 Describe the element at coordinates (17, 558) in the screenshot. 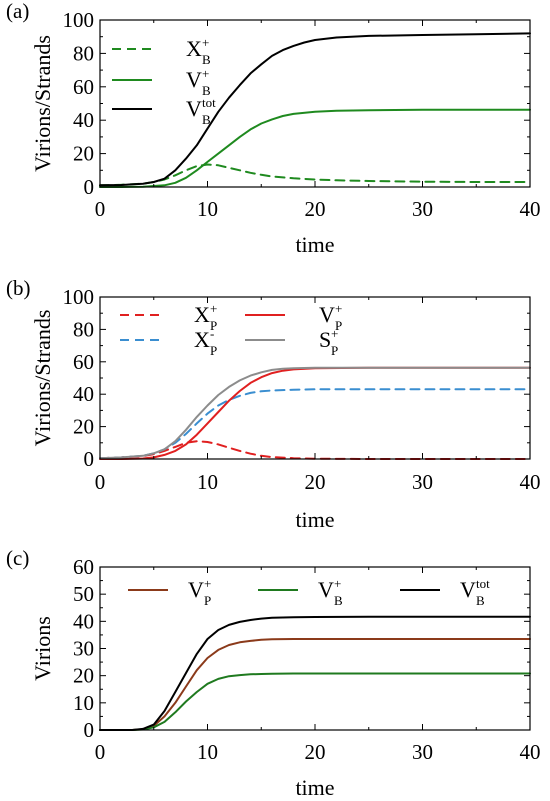

I see `panel-label: (c)` at that location.